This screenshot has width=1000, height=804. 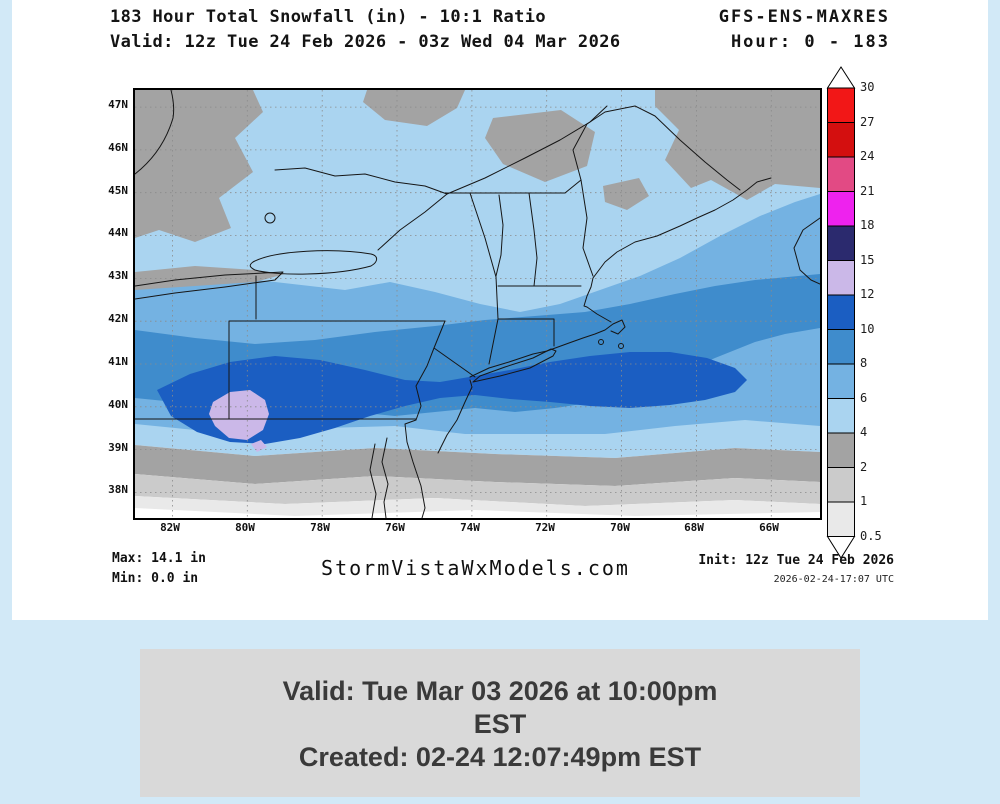 What do you see at coordinates (155, 578) in the screenshot?
I see `min-stat: Min: 0.0 in` at bounding box center [155, 578].